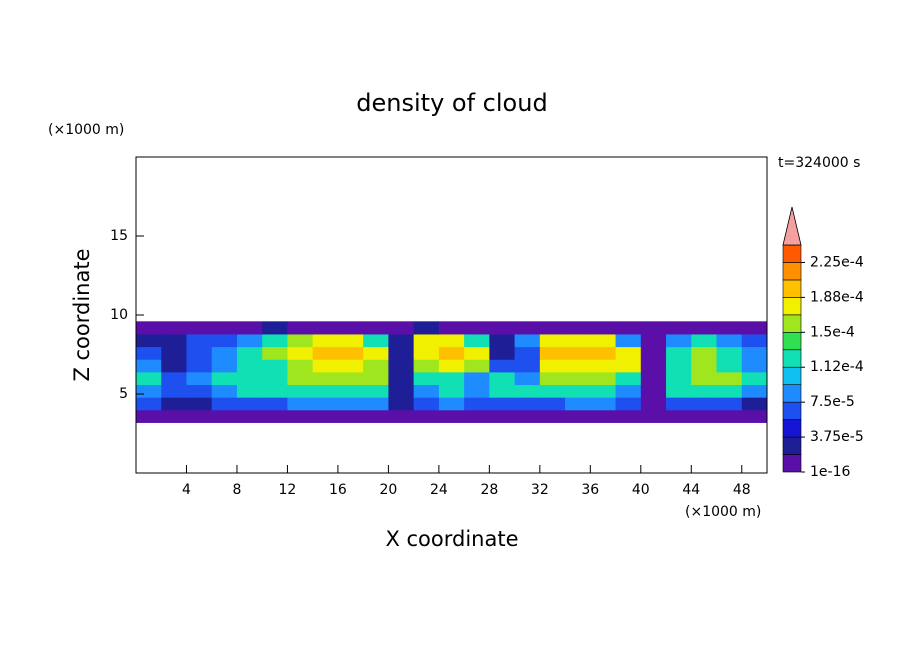 The height and width of the screenshot is (654, 904). Describe the element at coordinates (123, 394) in the screenshot. I see `y-tick-label: 5` at that location.